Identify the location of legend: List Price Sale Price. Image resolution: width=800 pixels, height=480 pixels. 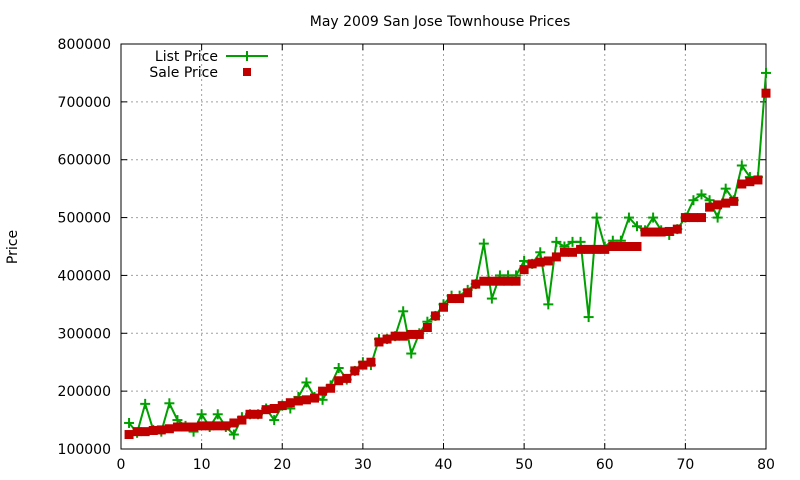
(208, 65).